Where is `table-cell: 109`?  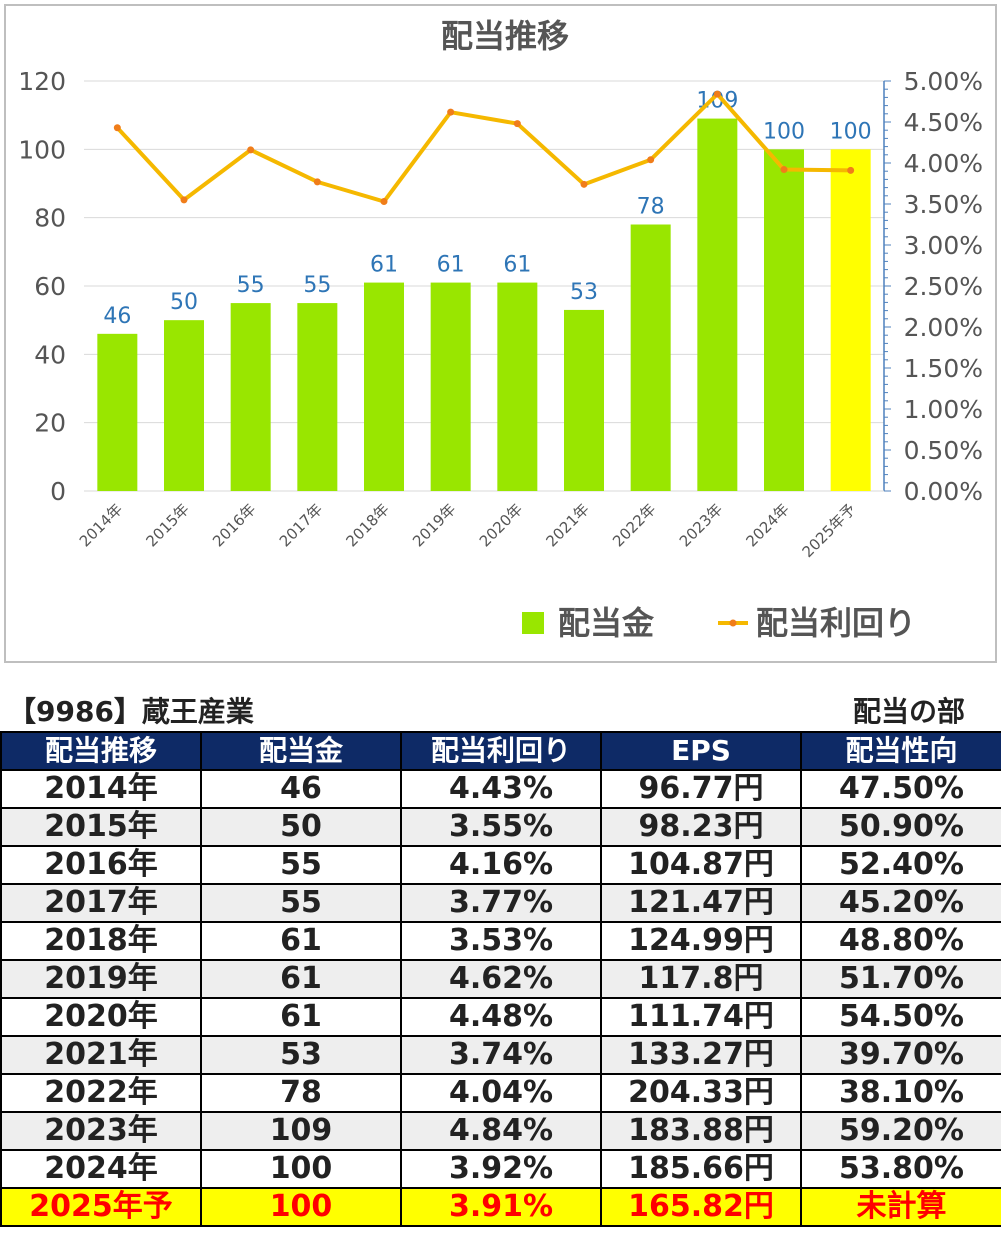
table-cell: 109 is located at coordinates (301, 1131).